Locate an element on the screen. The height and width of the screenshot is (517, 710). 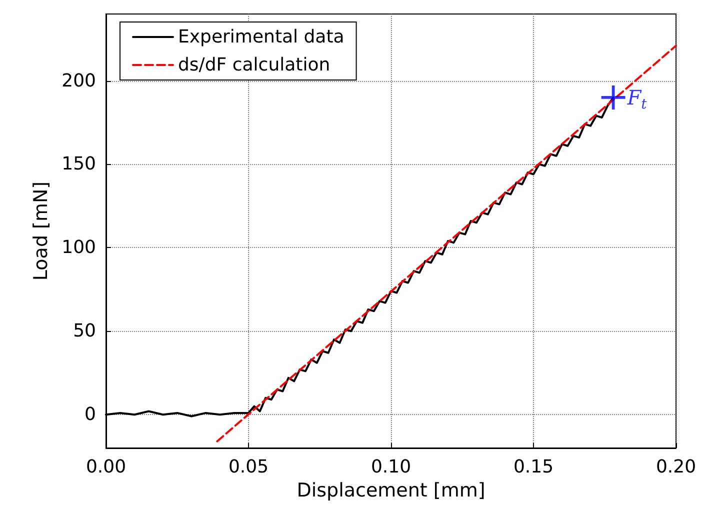
y-axis-title: Load [mN] is located at coordinates (41, 231).